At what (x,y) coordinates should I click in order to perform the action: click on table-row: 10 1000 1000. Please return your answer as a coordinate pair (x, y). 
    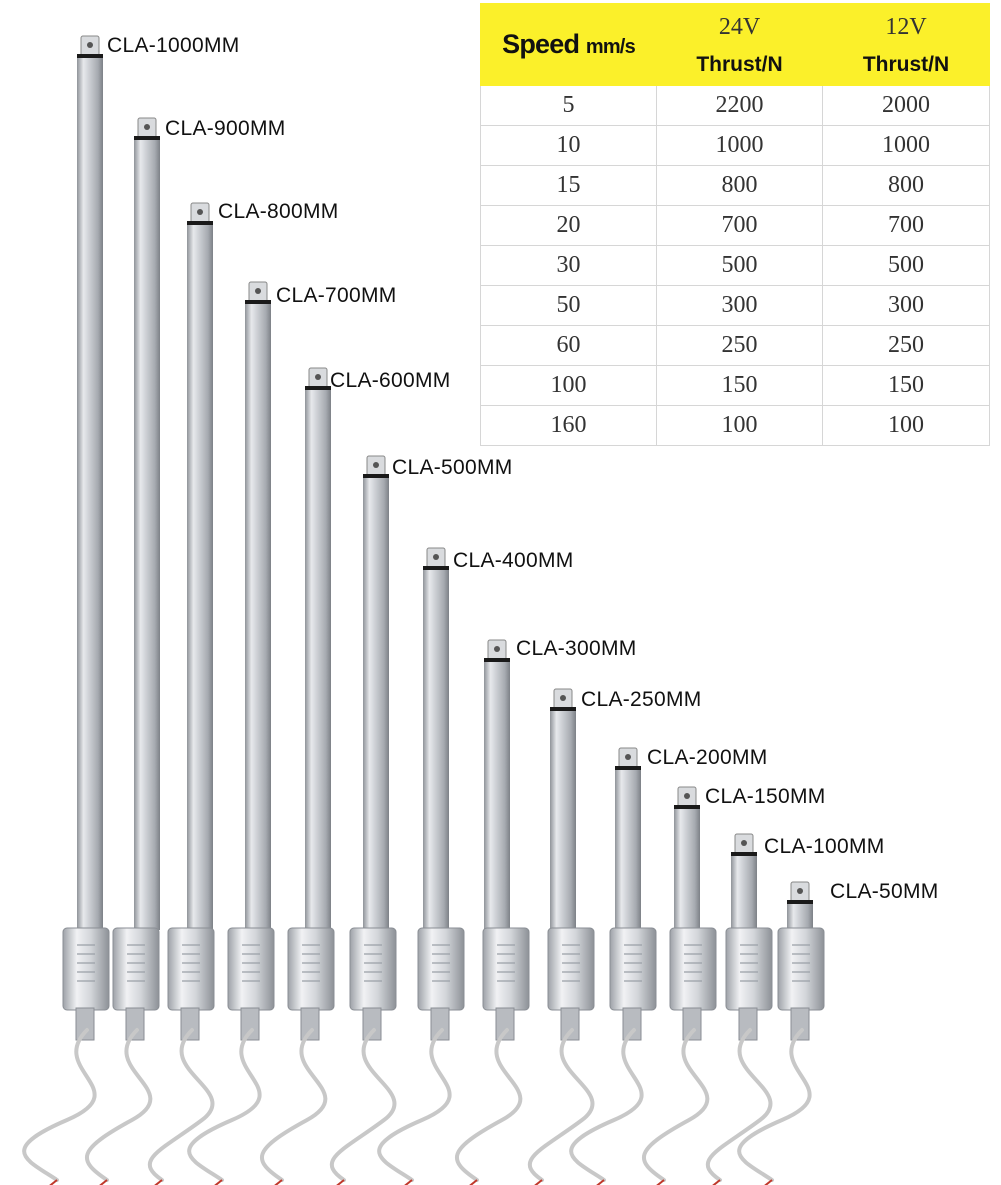
    Looking at the image, I should click on (735, 145).